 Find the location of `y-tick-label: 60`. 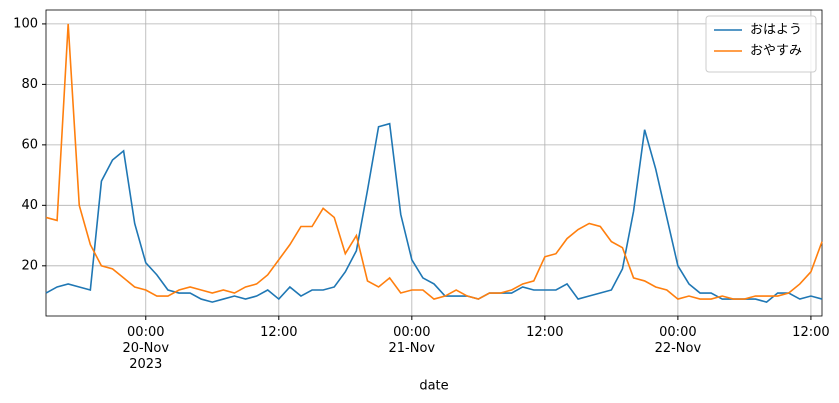

y-tick-label: 60 is located at coordinates (29, 144).